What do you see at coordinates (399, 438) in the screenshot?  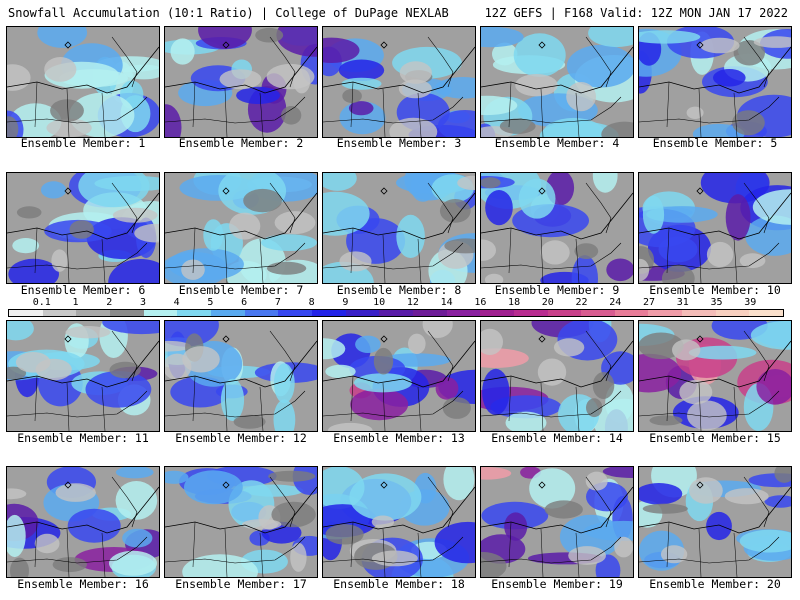 I see `ensemble-member-label: Ensemble Member: 13` at bounding box center [399, 438].